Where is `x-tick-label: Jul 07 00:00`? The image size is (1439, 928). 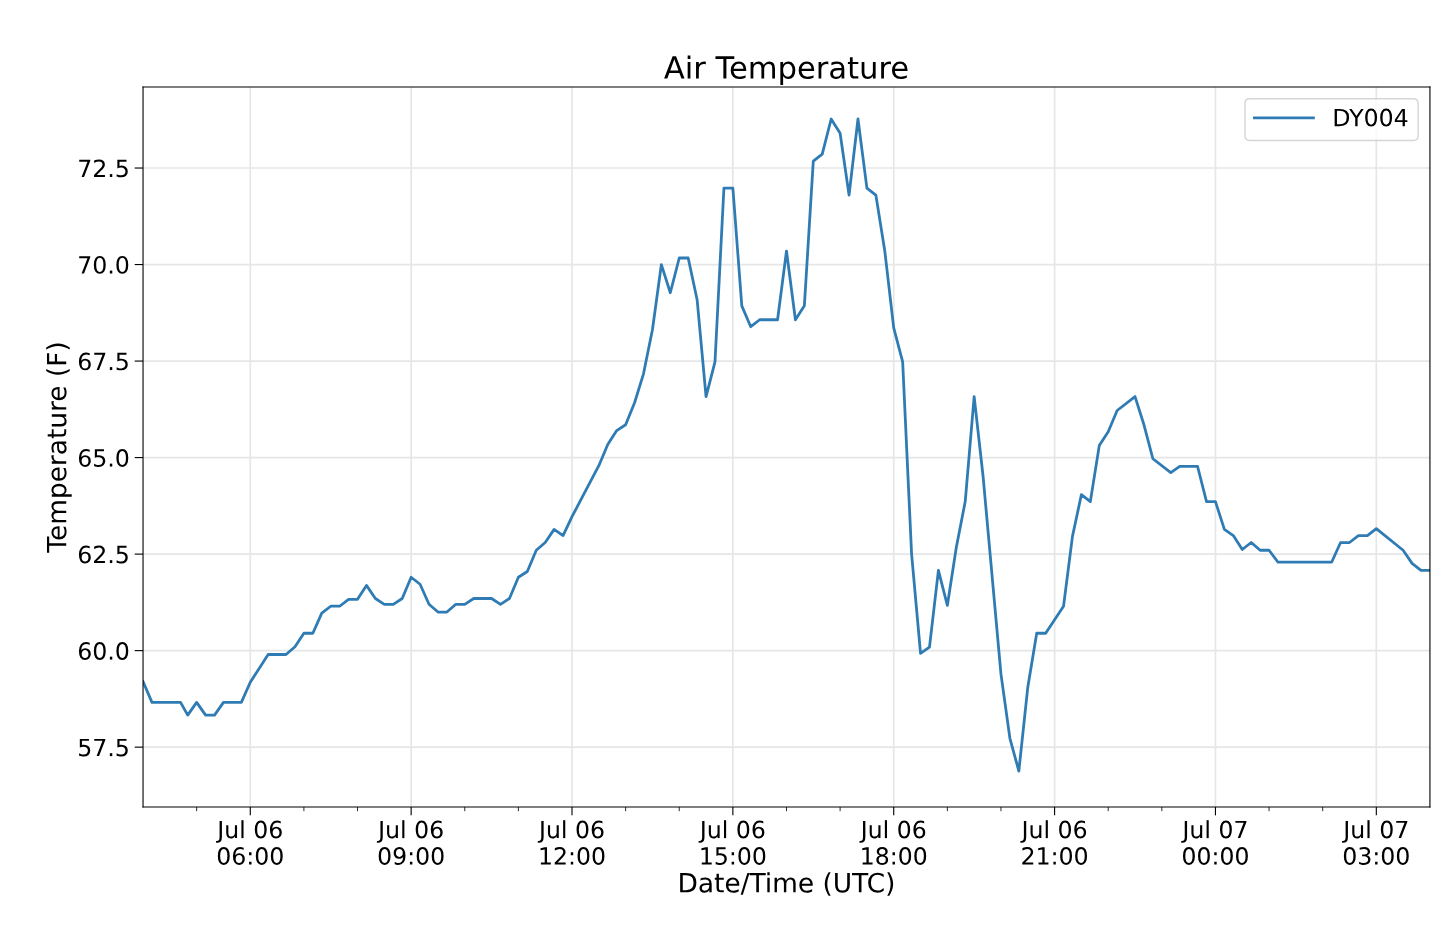 x-tick-label: Jul 07 00:00 is located at coordinates (1214, 842).